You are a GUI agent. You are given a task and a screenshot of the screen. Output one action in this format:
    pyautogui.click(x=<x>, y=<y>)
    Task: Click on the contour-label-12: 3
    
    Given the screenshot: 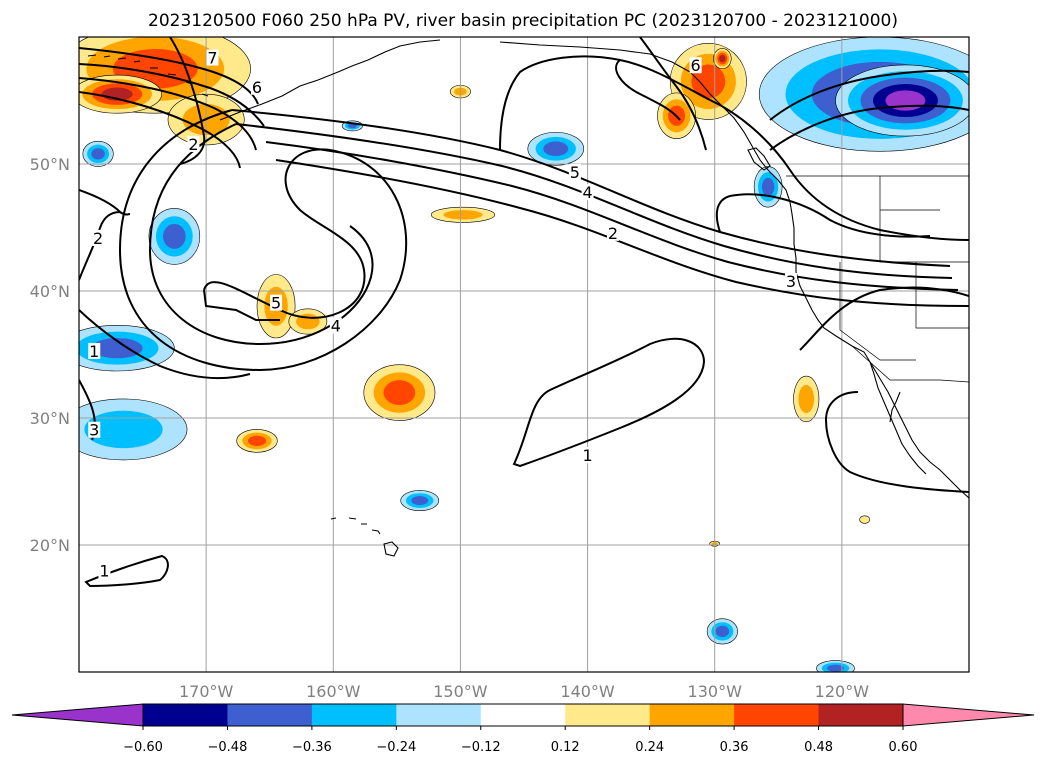 What is the action you would take?
    pyautogui.click(x=791, y=281)
    